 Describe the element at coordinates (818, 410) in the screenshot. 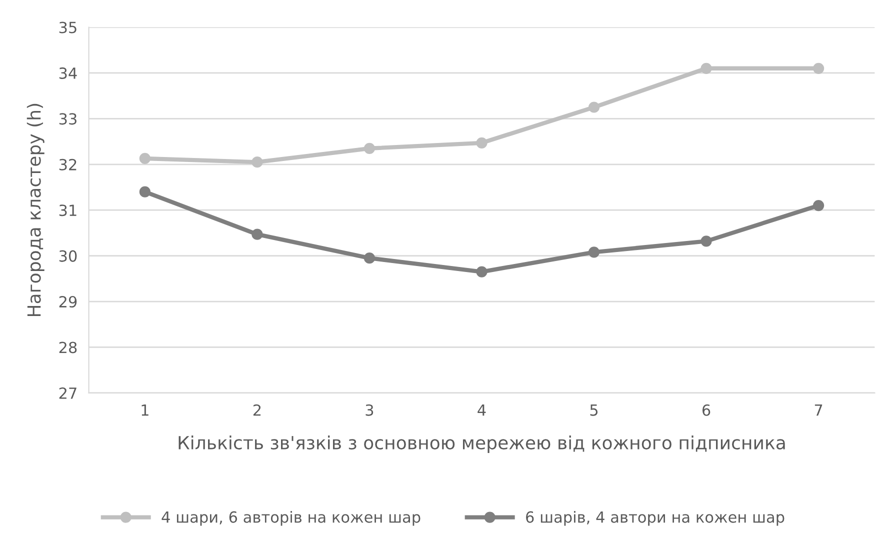

I see `x-tick-label: 7` at that location.